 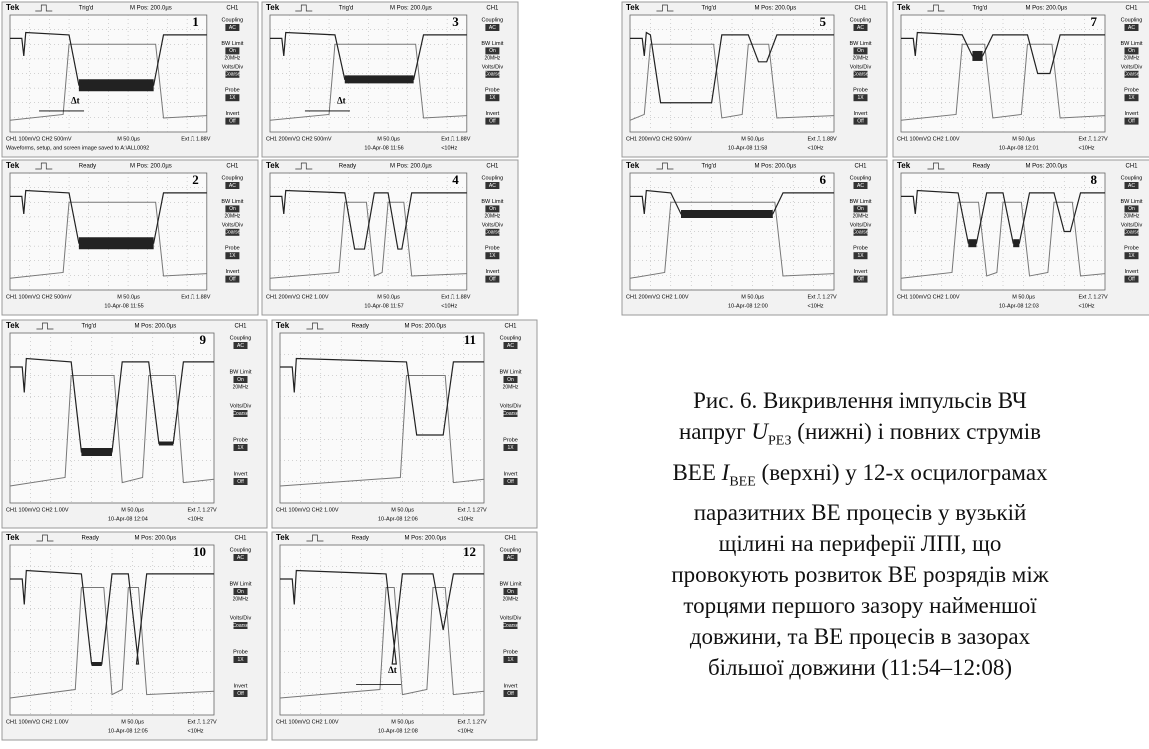 What do you see at coordinates (860, 606) in the screenshot?
I see `caption-line: торцями першого зазору найменшої` at bounding box center [860, 606].